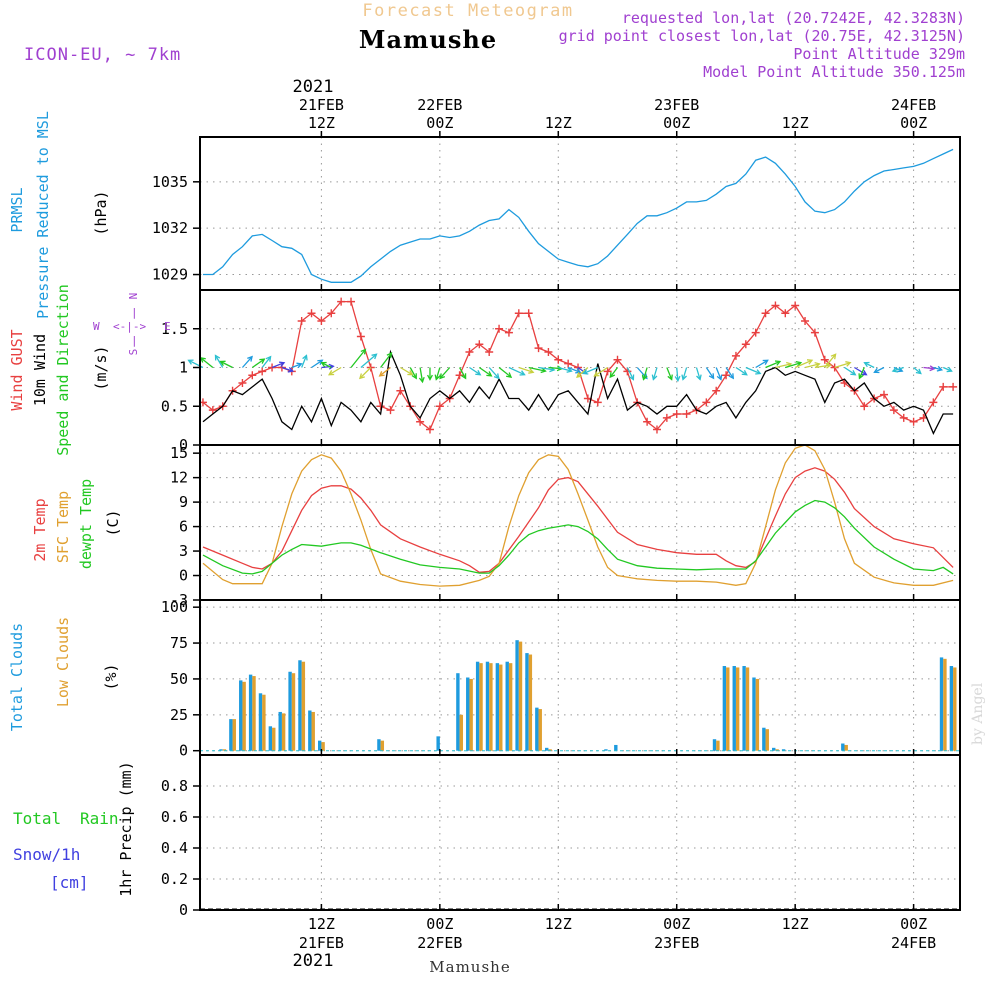 This screenshot has height=1000, width=1000. I want to click on series-line-dewpt-temp, so click(578, 537).